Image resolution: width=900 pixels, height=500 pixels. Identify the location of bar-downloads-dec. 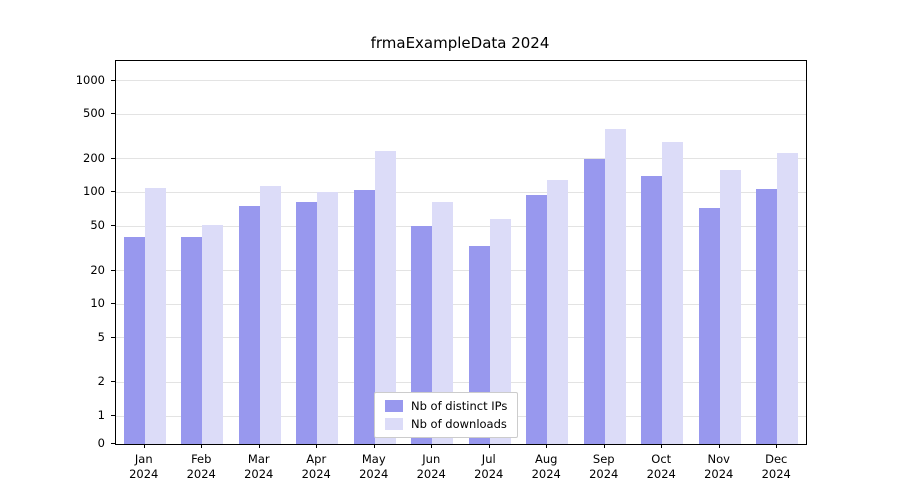
(788, 298).